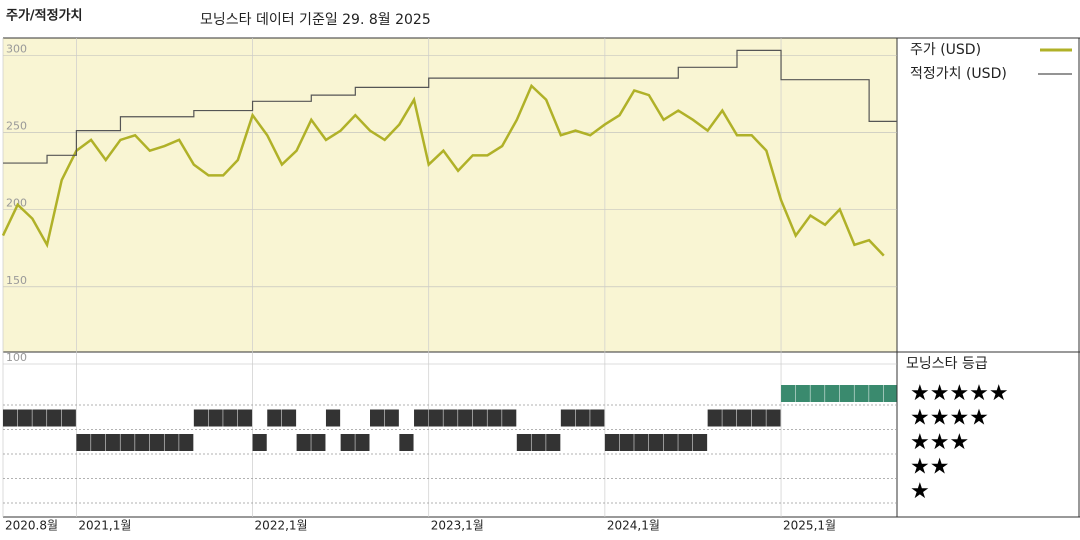 This screenshot has height=540, width=1080. What do you see at coordinates (16, 48) in the screenshot?
I see `y-tick-label: 300` at bounding box center [16, 48].